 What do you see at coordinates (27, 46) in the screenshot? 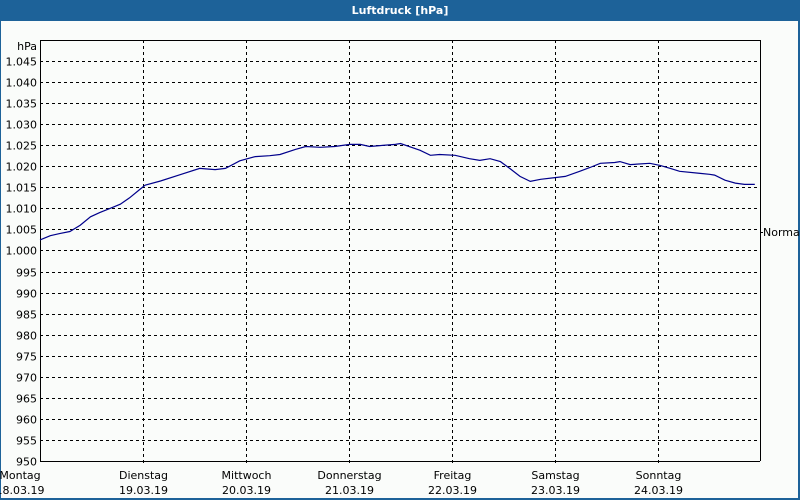
I see `y-axis-unit: hPa` at bounding box center [27, 46].